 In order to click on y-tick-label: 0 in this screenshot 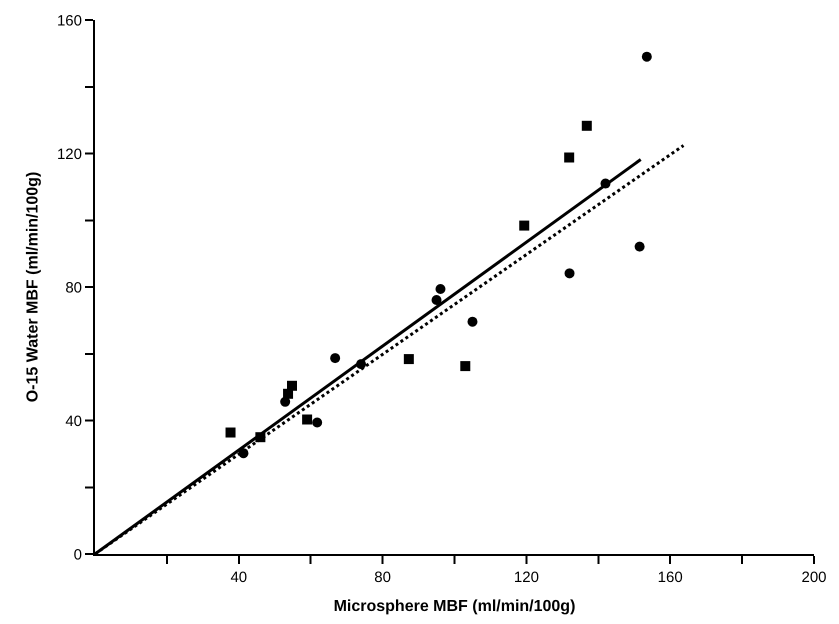, I will do `click(78, 555)`.